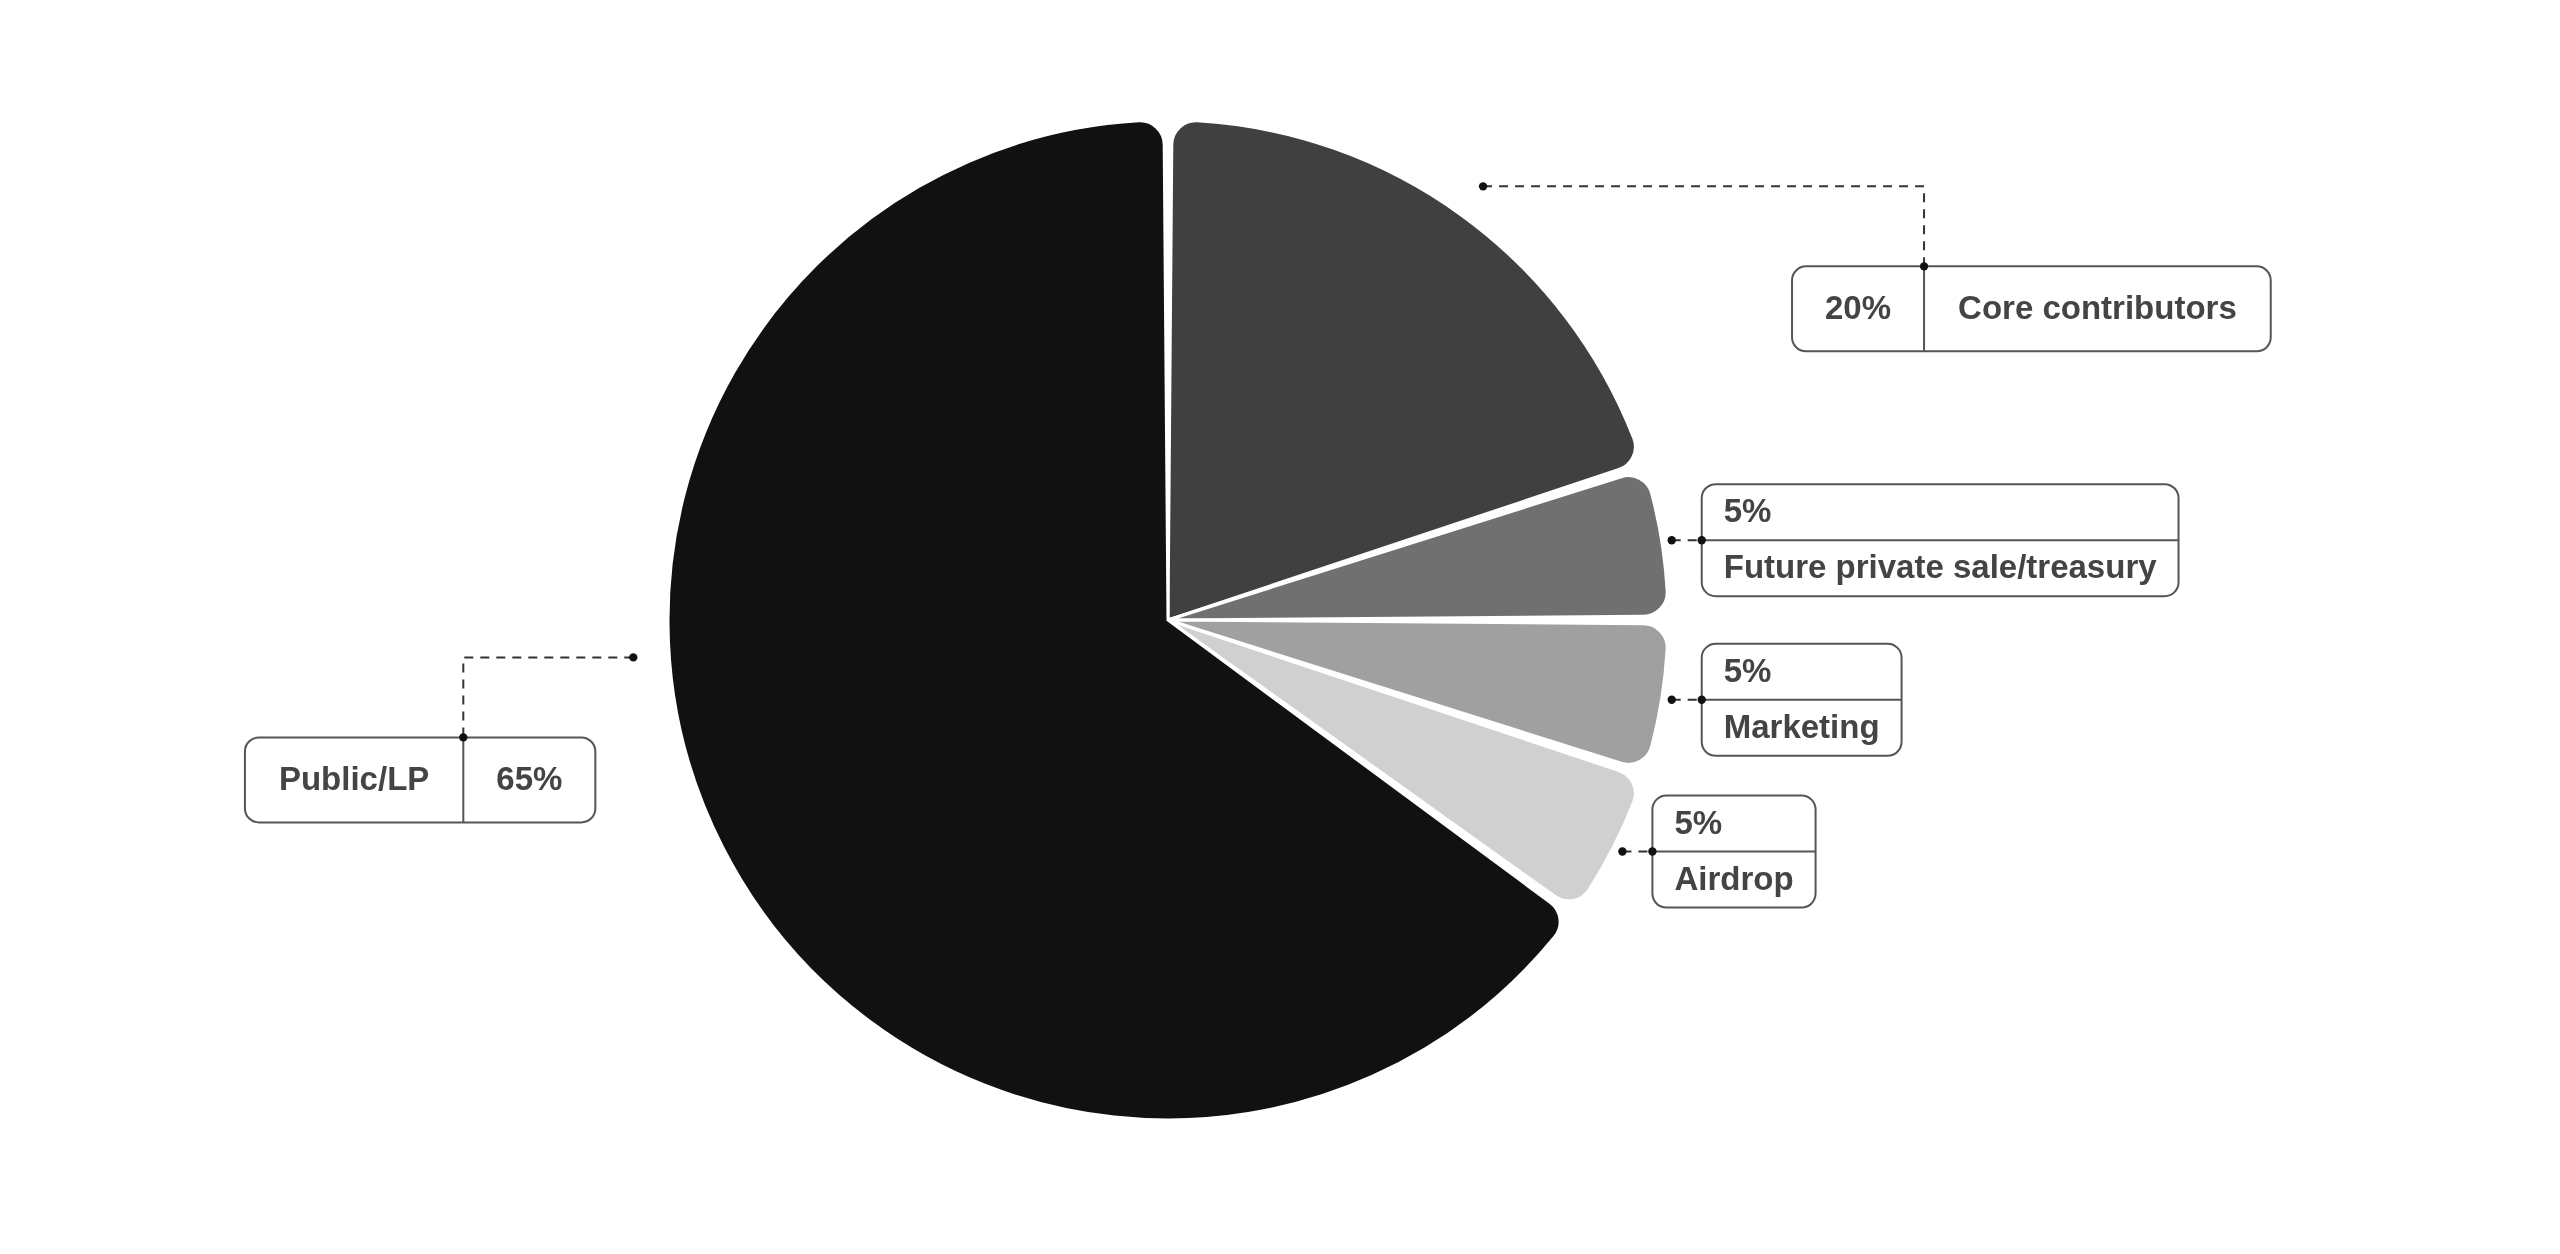 This screenshot has height=1254, width=2560. I want to click on slice-label: Marketing, so click(1801, 726).